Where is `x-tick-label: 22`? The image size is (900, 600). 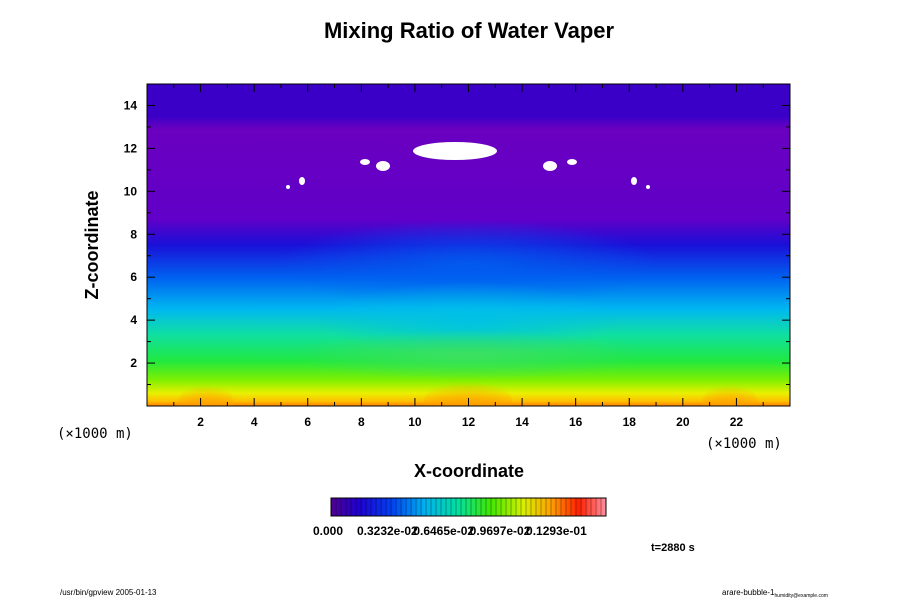 x-tick-label: 22 is located at coordinates (737, 422).